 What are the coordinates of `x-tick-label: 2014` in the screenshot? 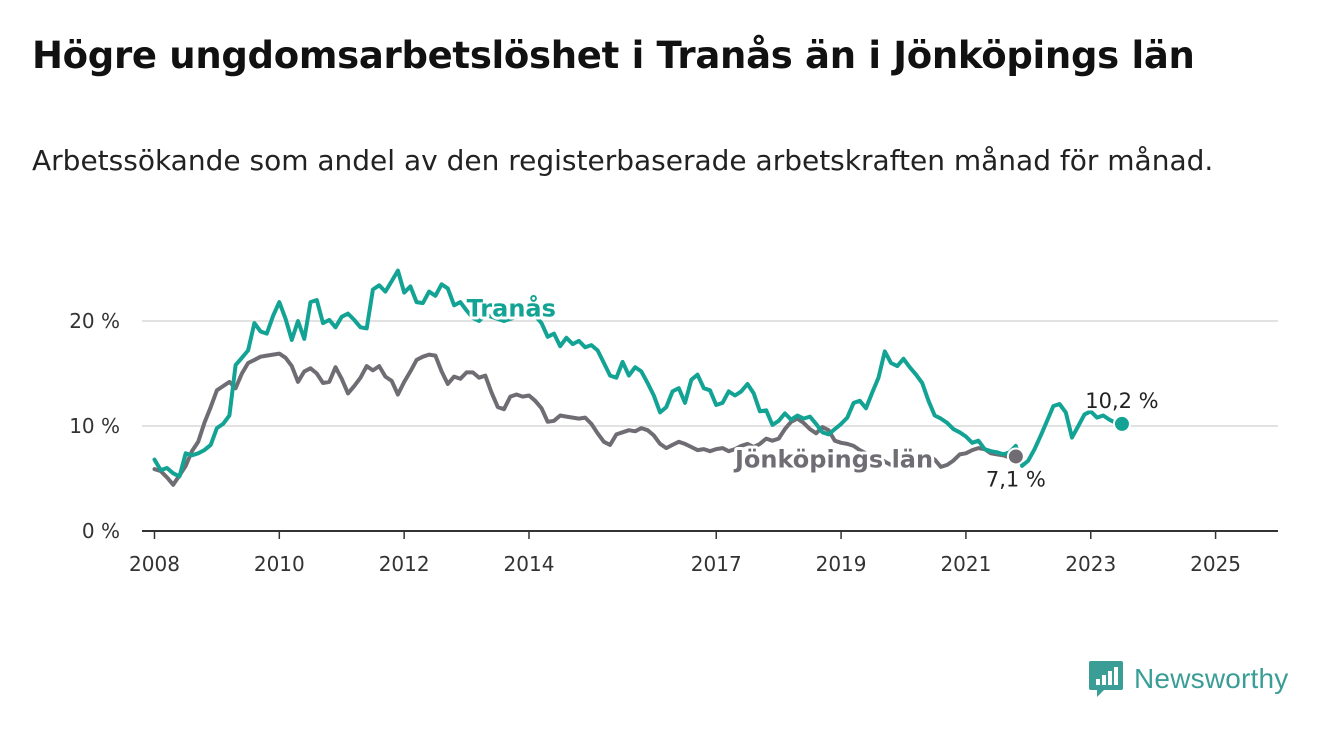 It's located at (529, 564).